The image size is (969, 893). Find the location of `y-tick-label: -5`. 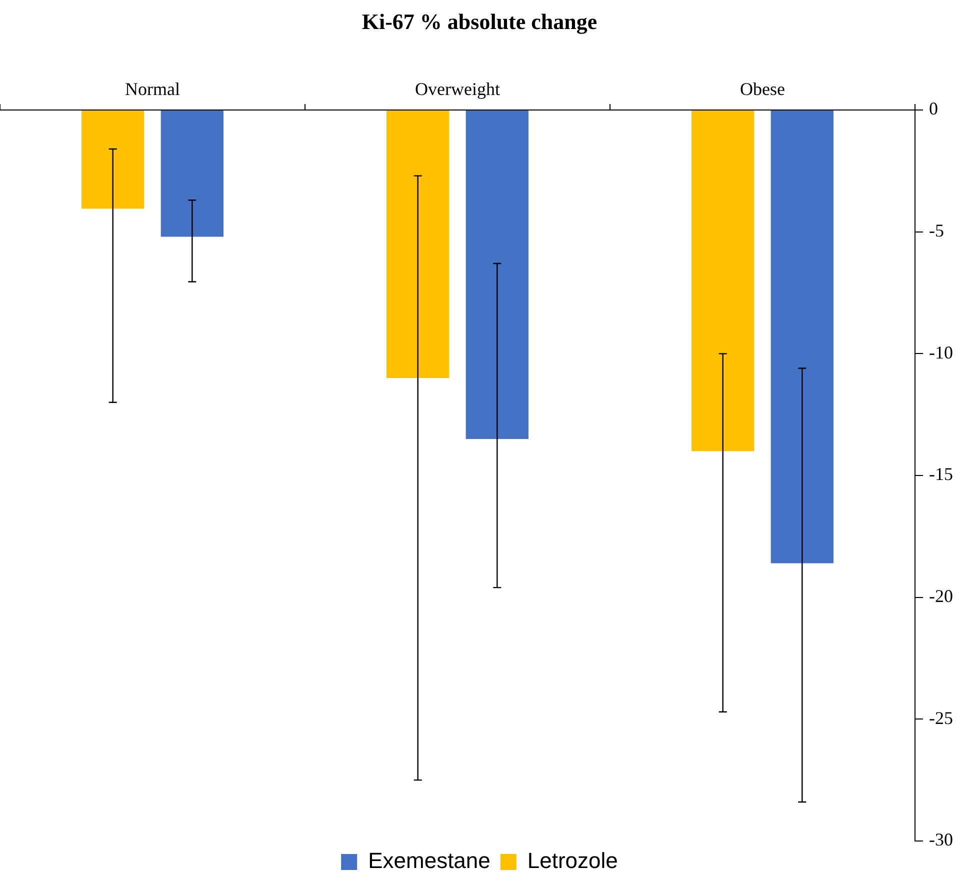

y-tick-label: -5 is located at coordinates (936, 230).